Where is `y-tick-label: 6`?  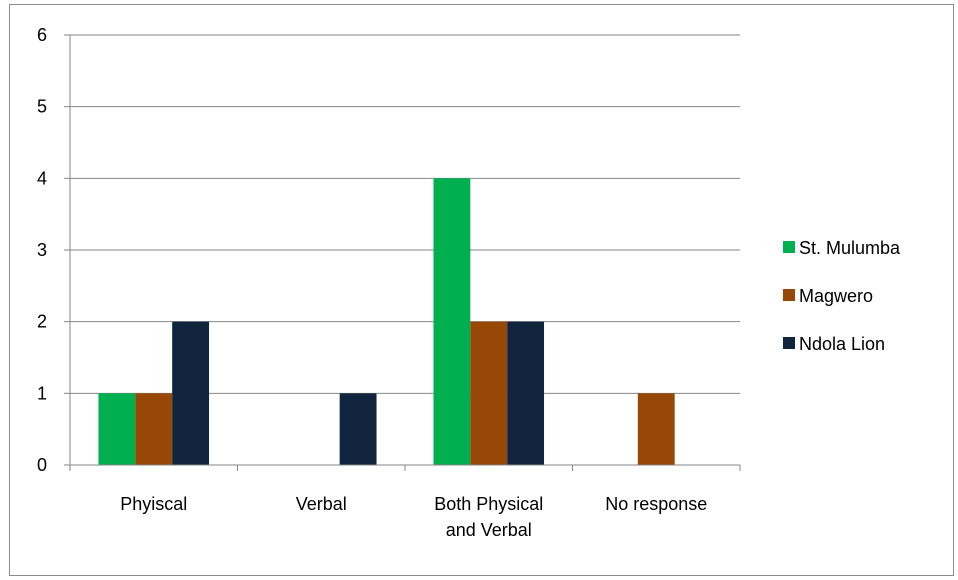 y-tick-label: 6 is located at coordinates (42, 35).